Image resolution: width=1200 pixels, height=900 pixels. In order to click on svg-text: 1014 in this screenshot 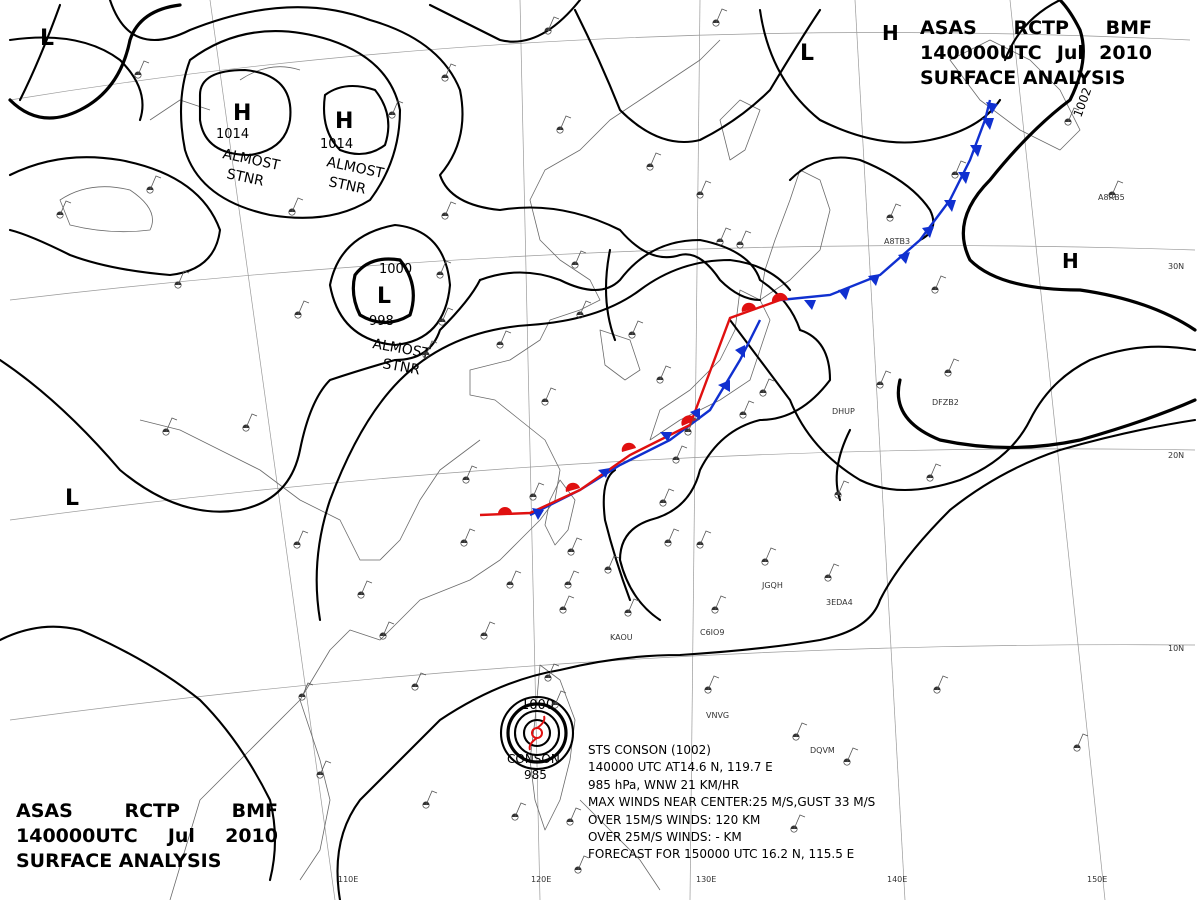, I will do `click(232, 134)`.